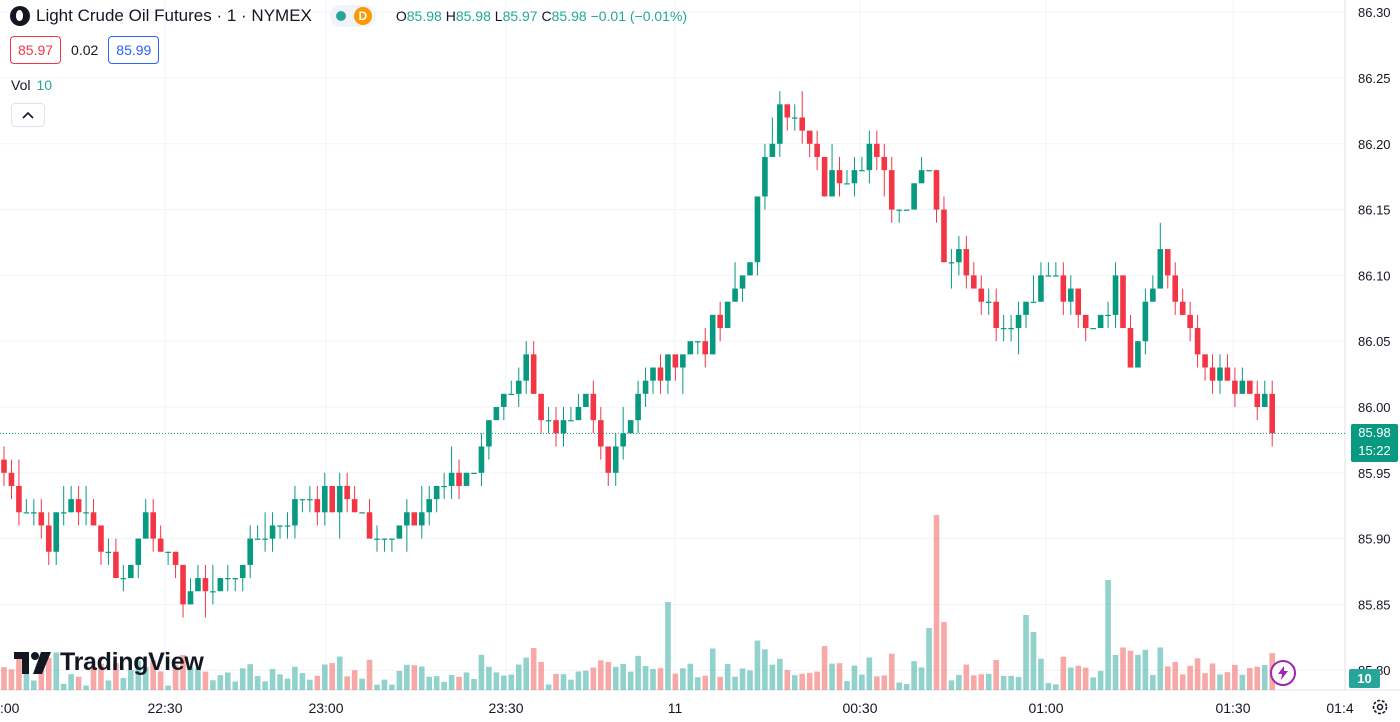 The width and height of the screenshot is (1400, 722). Describe the element at coordinates (1374, 539) in the screenshot. I see `price-tick-label: 85.90` at that location.